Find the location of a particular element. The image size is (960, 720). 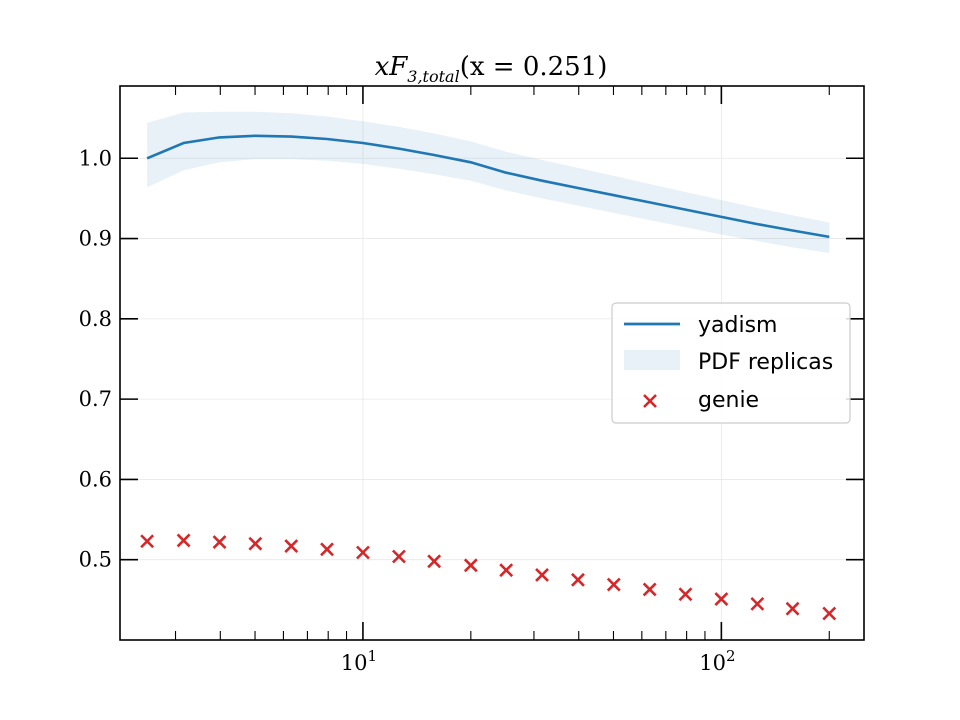

y-tick-label: 1.0 is located at coordinates (95, 158).